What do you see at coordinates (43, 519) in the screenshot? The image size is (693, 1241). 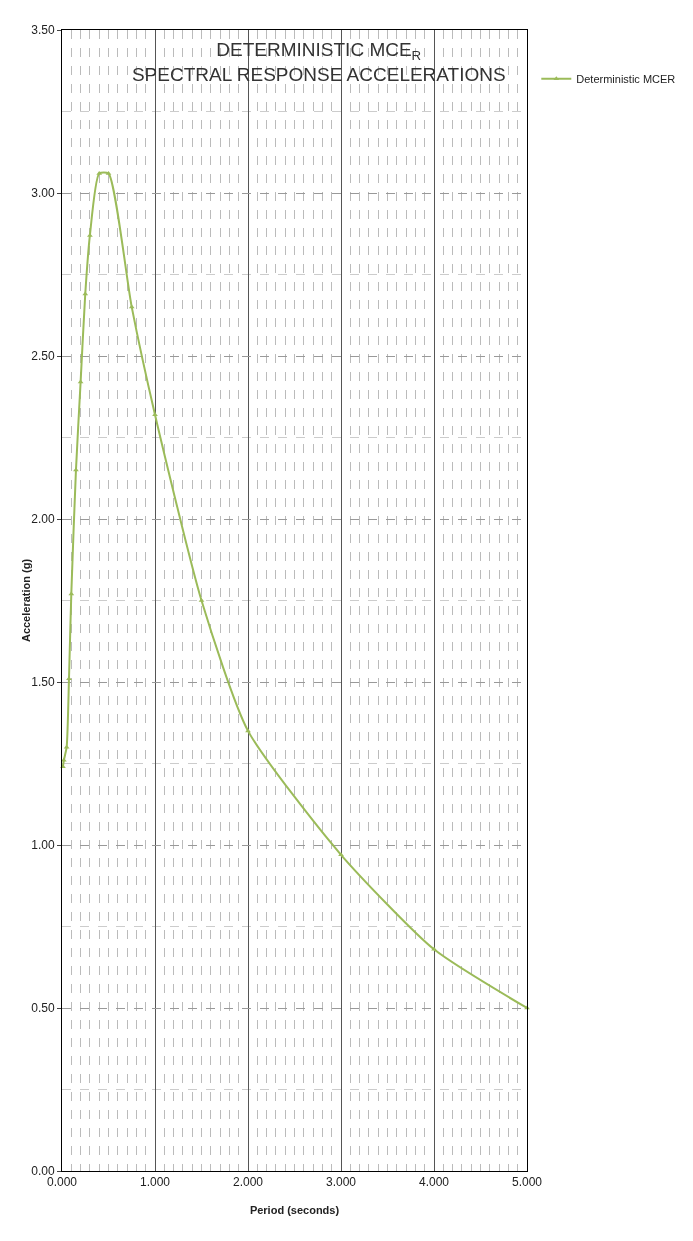 I see `y-tick-label: 2.00` at bounding box center [43, 519].